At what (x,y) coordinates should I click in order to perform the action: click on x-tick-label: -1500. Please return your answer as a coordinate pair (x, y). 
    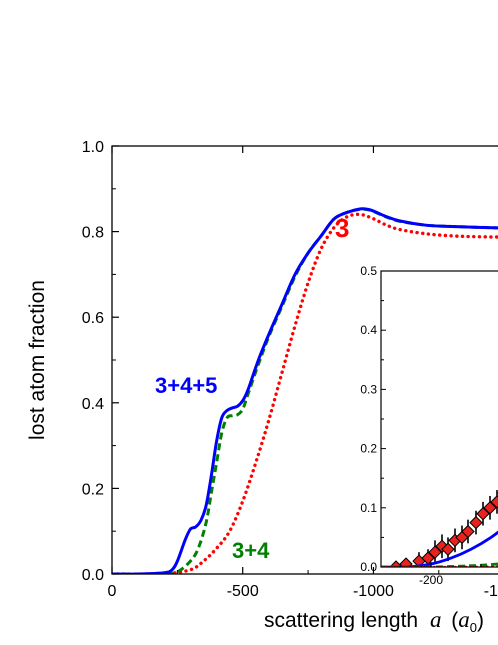
    Looking at the image, I should click on (491, 591).